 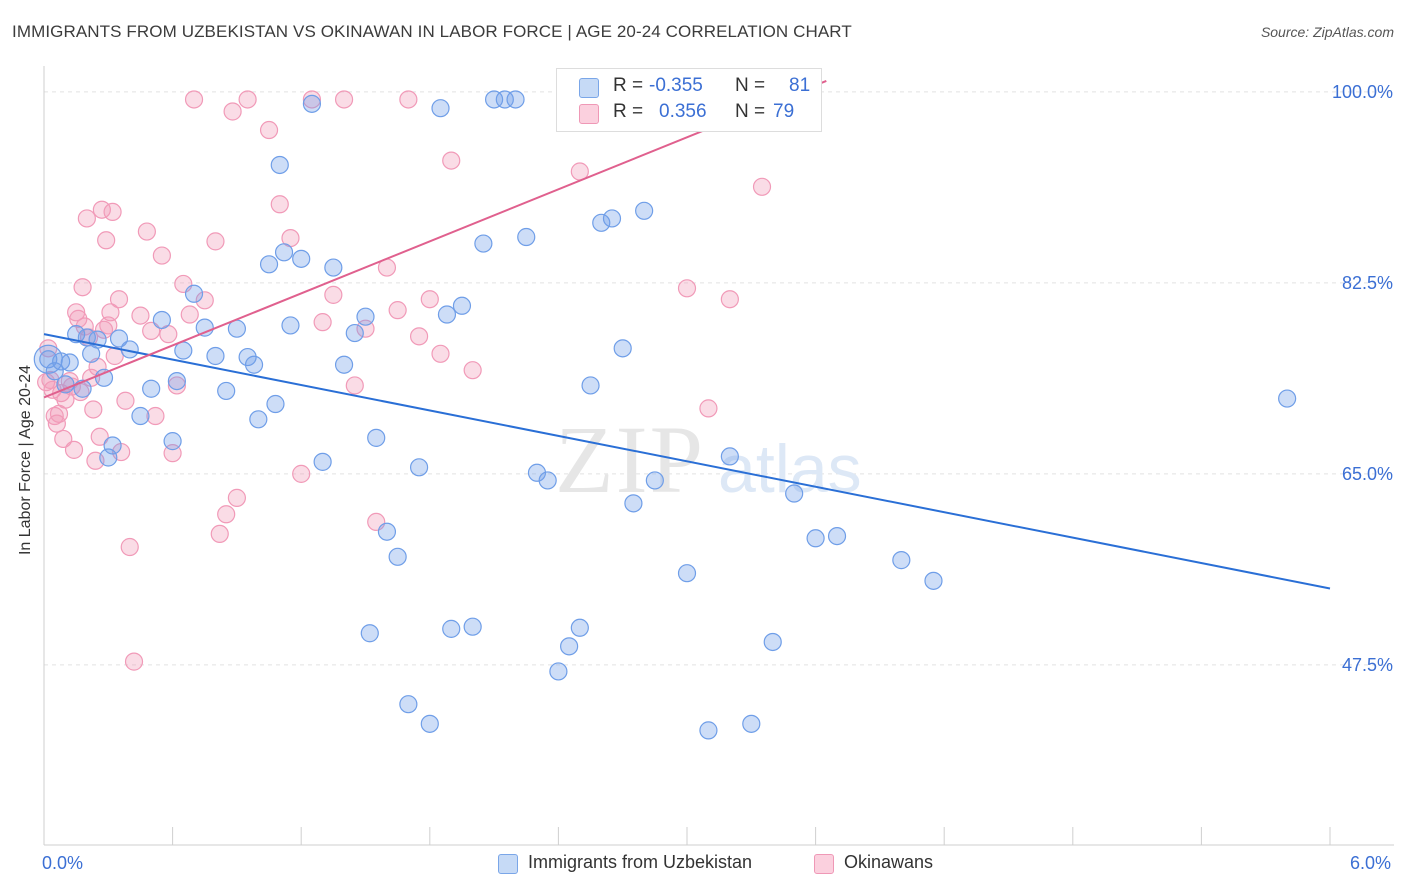 What do you see at coordinates (784, 111) in the screenshot?
I see `legend-n-value: 79` at bounding box center [784, 111].